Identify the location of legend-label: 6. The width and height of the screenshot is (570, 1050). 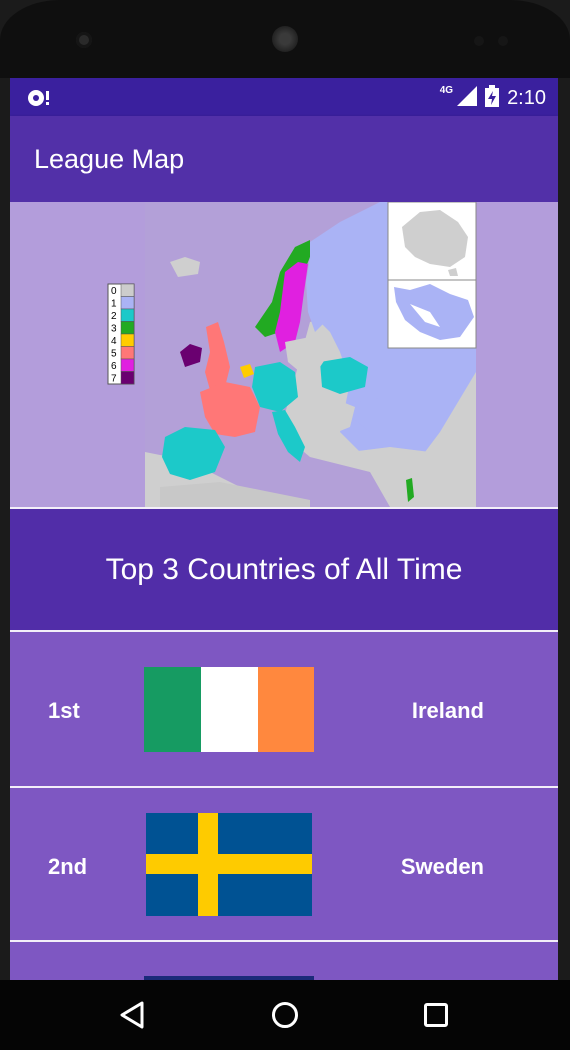
(114, 366).